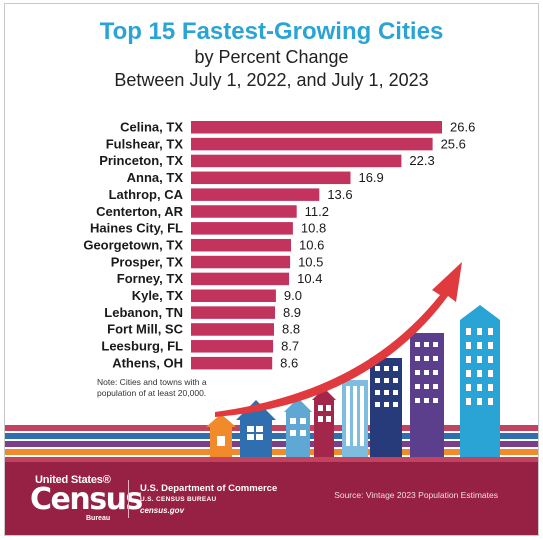 The width and height of the screenshot is (543, 540). What do you see at coordinates (310, 261) in the screenshot?
I see `bar-value-label: 10.5` at bounding box center [310, 261].